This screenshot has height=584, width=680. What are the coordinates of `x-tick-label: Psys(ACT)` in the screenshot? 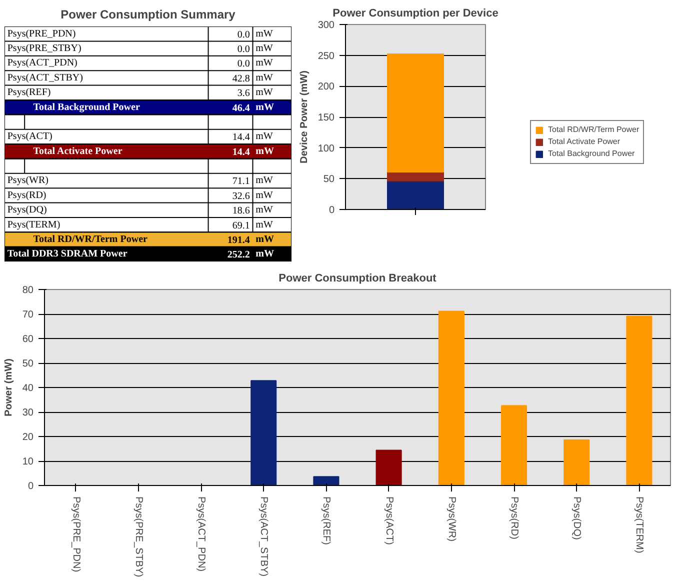 It's located at (388, 520).